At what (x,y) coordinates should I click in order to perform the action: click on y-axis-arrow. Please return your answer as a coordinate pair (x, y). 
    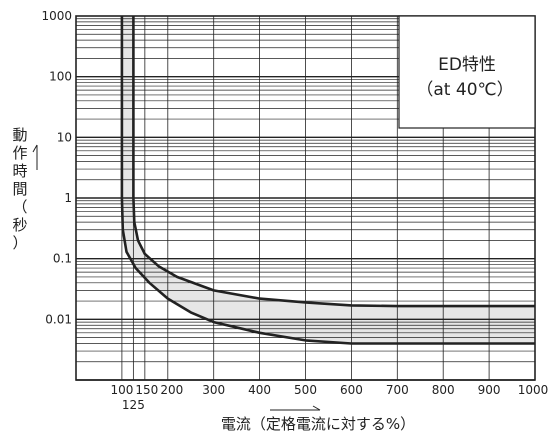
    Looking at the image, I should click on (35, 157).